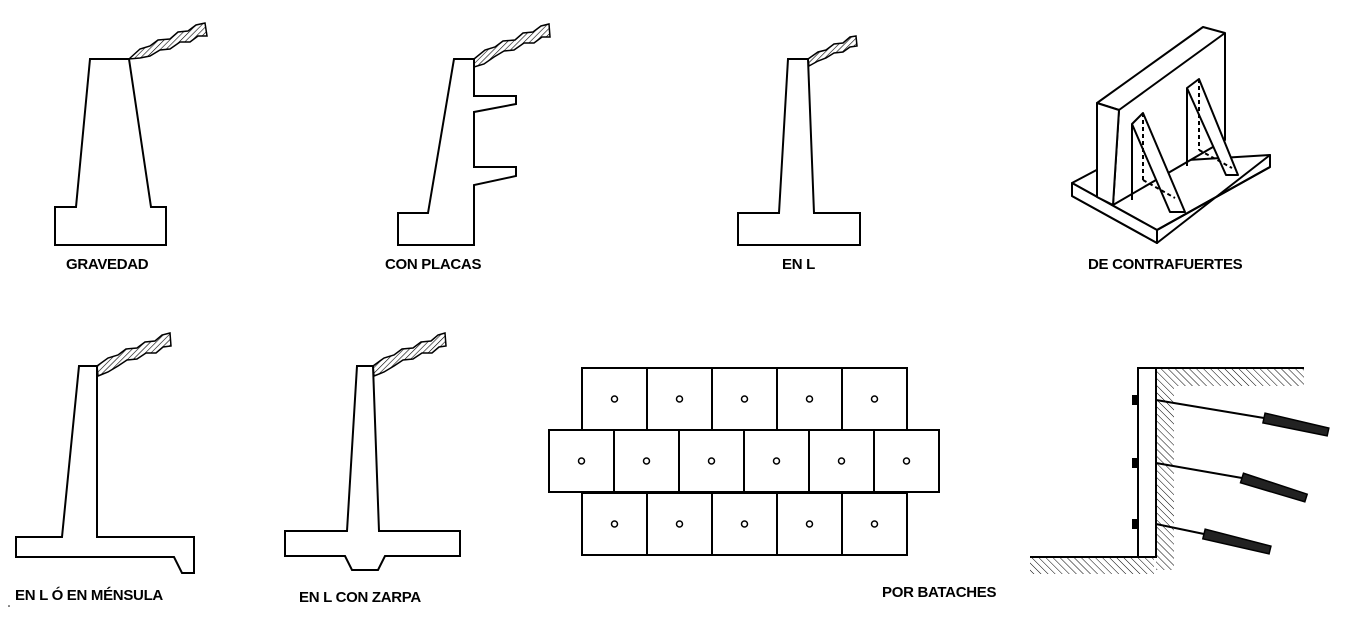 This screenshot has width=1350, height=623. What do you see at coordinates (1230, 377) in the screenshot?
I see `soil-top` at bounding box center [1230, 377].